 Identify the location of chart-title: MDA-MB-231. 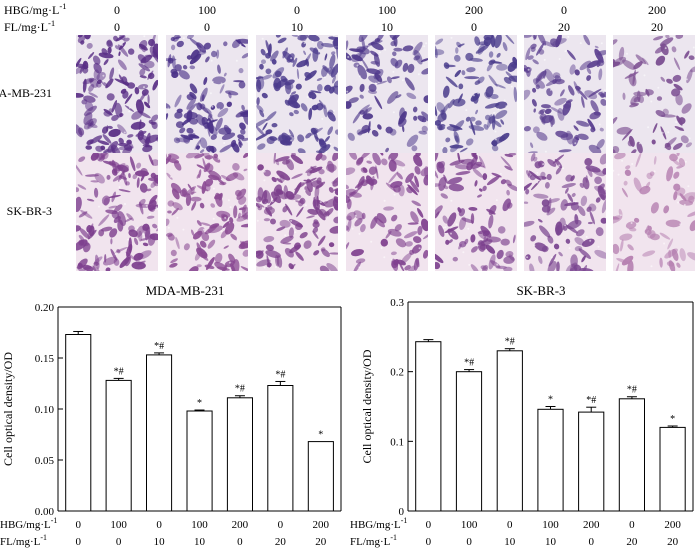
(185, 290).